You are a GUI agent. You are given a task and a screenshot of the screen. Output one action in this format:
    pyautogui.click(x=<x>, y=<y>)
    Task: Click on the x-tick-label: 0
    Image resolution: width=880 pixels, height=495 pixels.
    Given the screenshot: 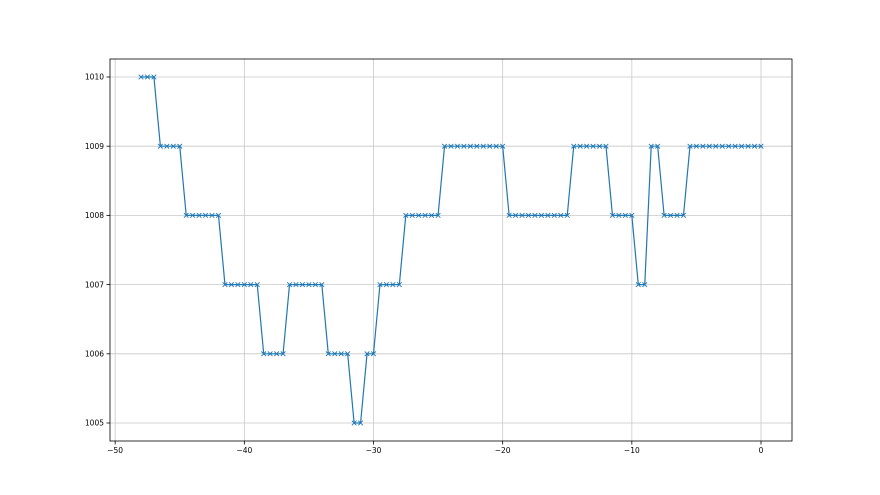 What is the action you would take?
    pyautogui.click(x=761, y=450)
    